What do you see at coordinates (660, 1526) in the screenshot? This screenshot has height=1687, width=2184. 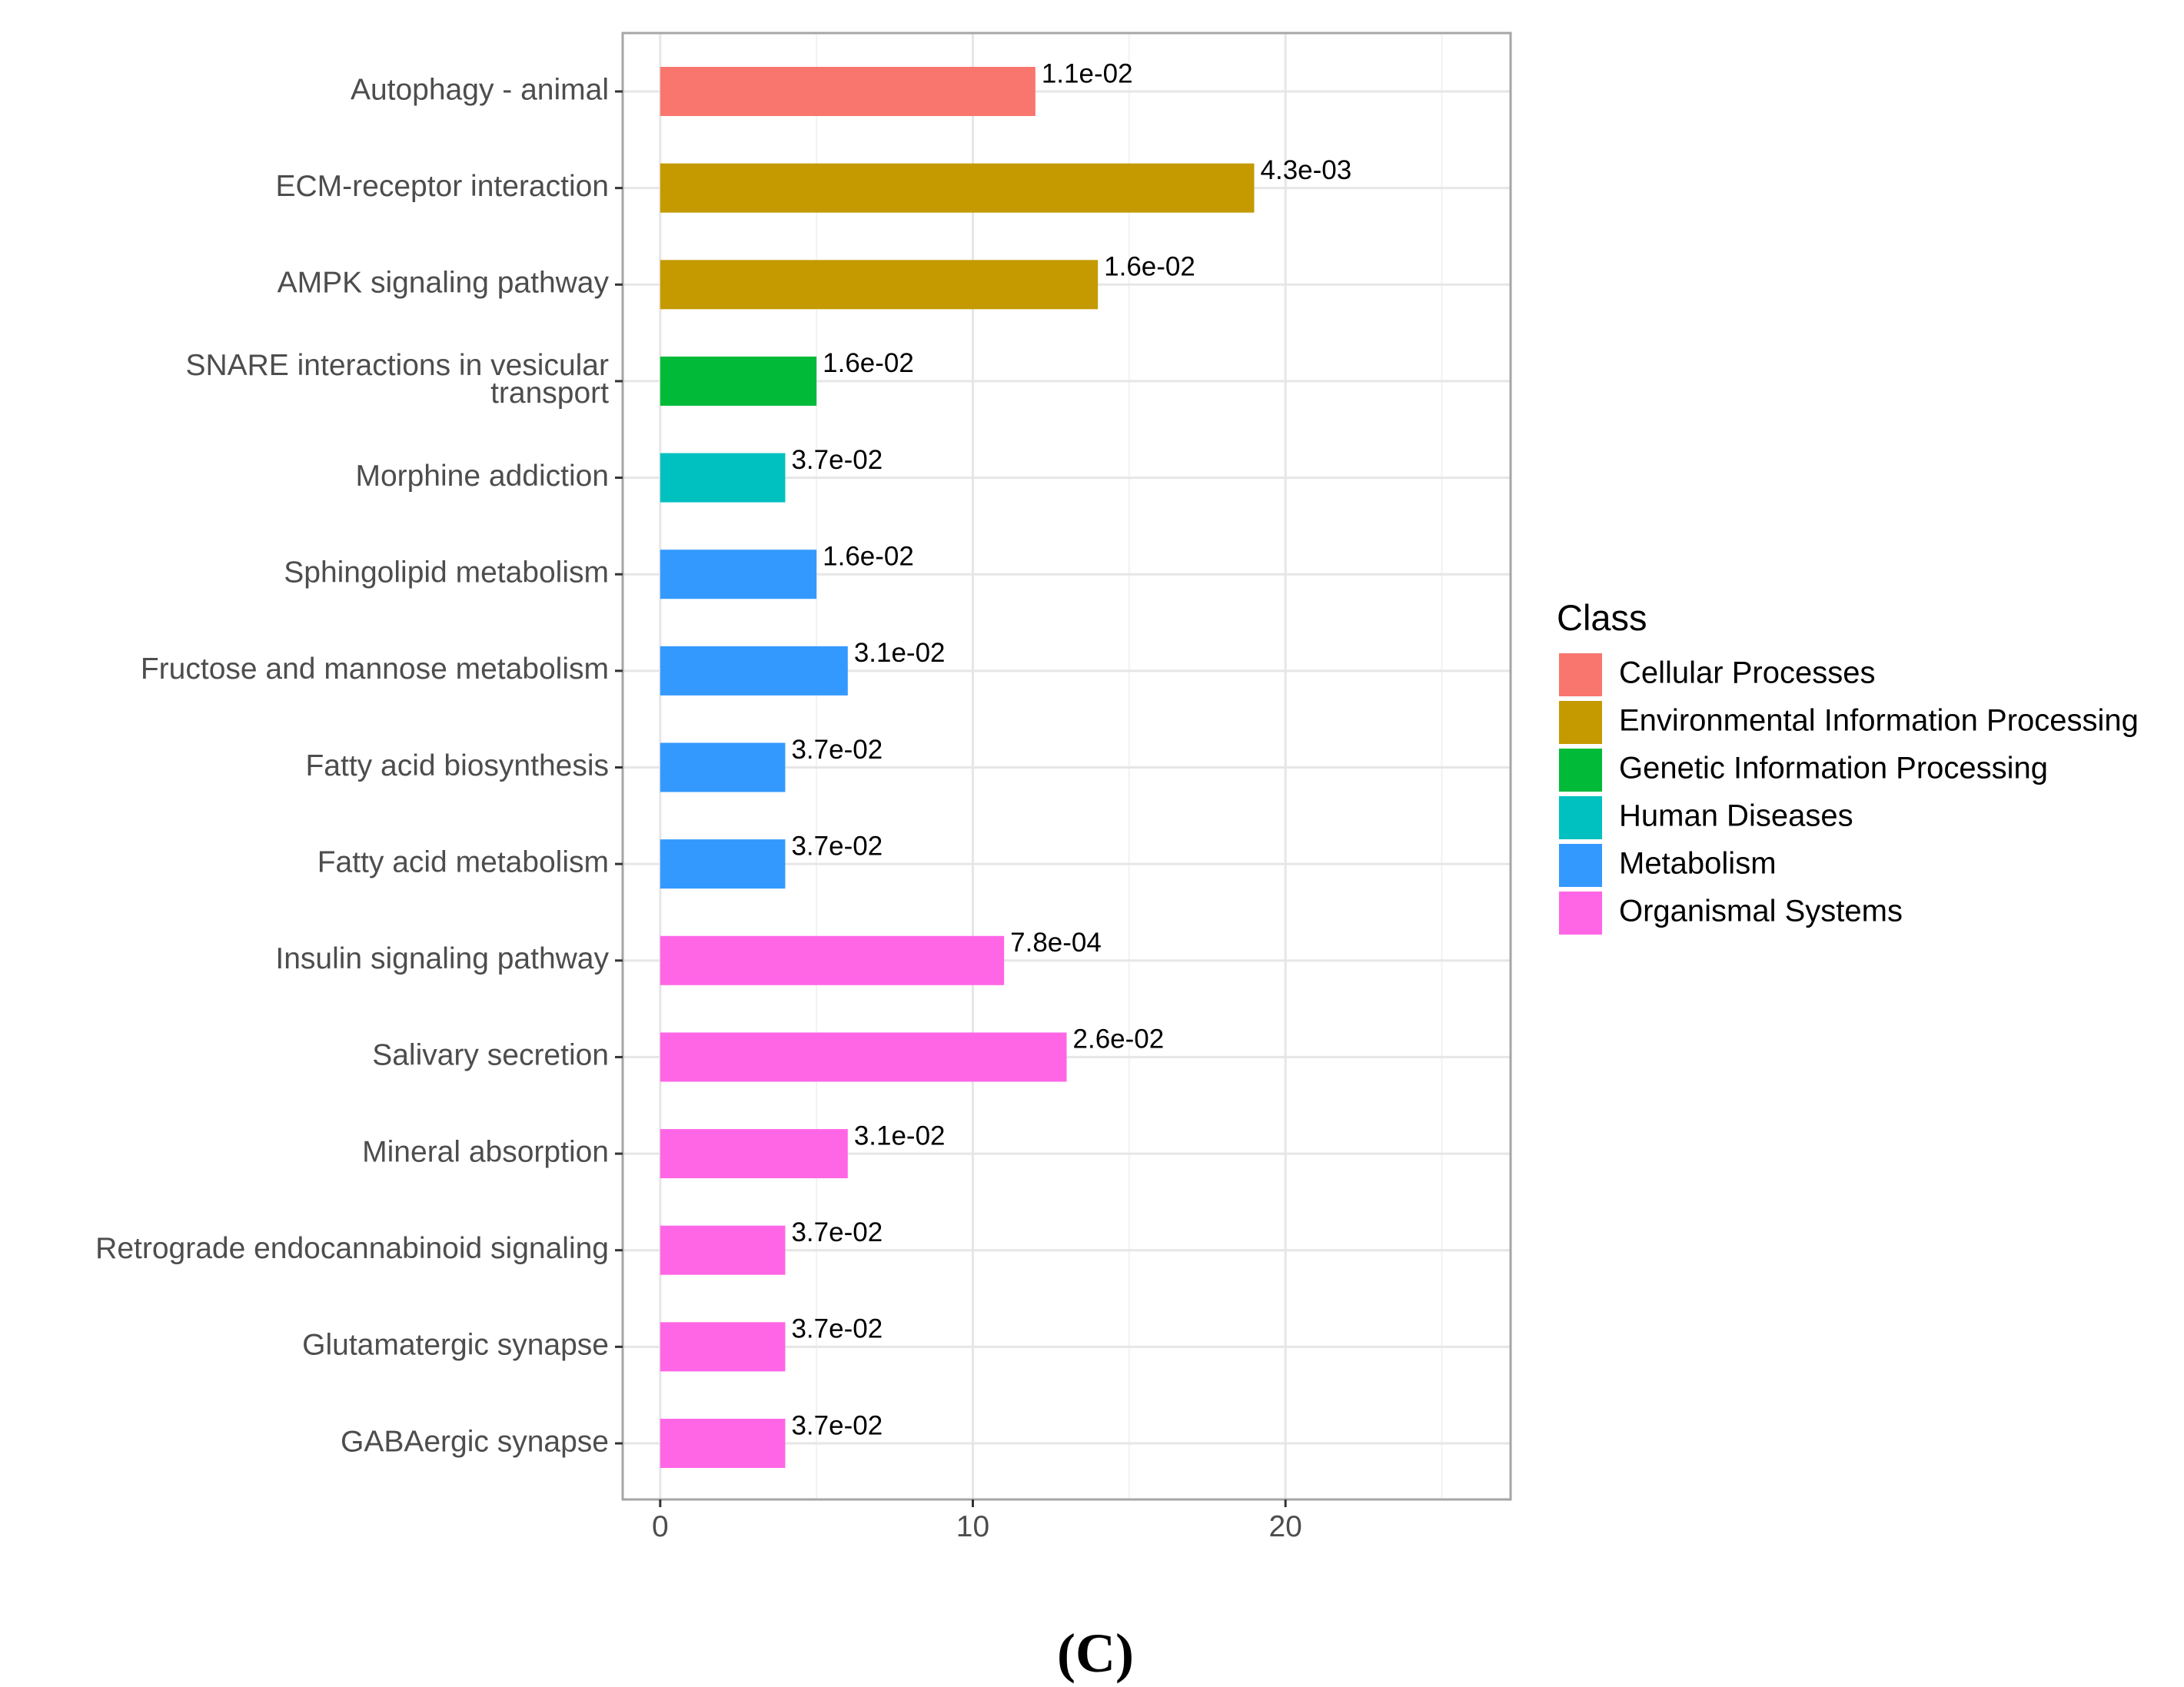 I see `x-tick-label: 0` at bounding box center [660, 1526].